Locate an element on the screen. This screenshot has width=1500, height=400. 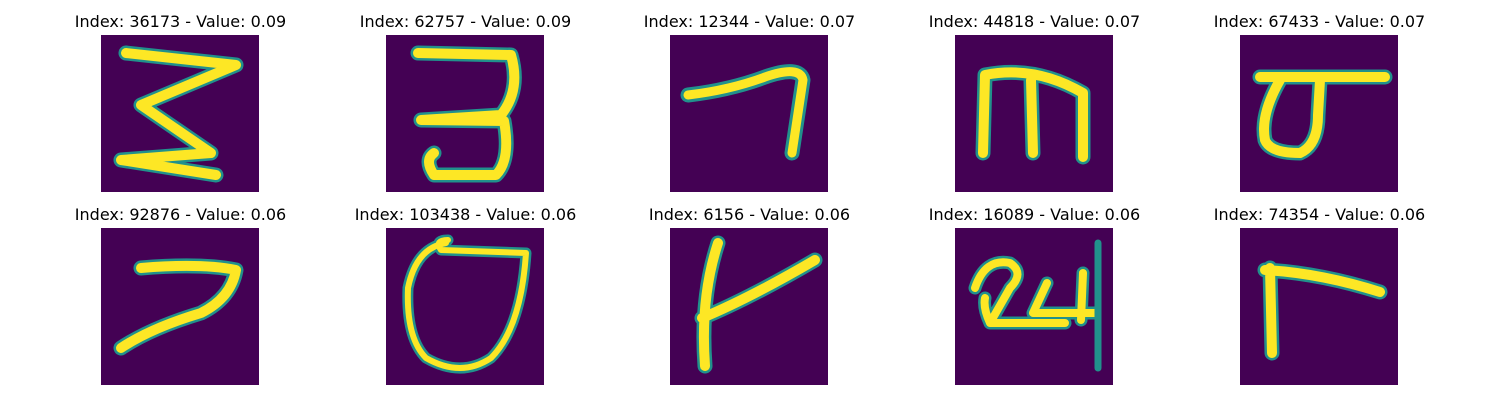
panel-6: Index: 92876 - Value: 0.06 is located at coordinates (180, 289).